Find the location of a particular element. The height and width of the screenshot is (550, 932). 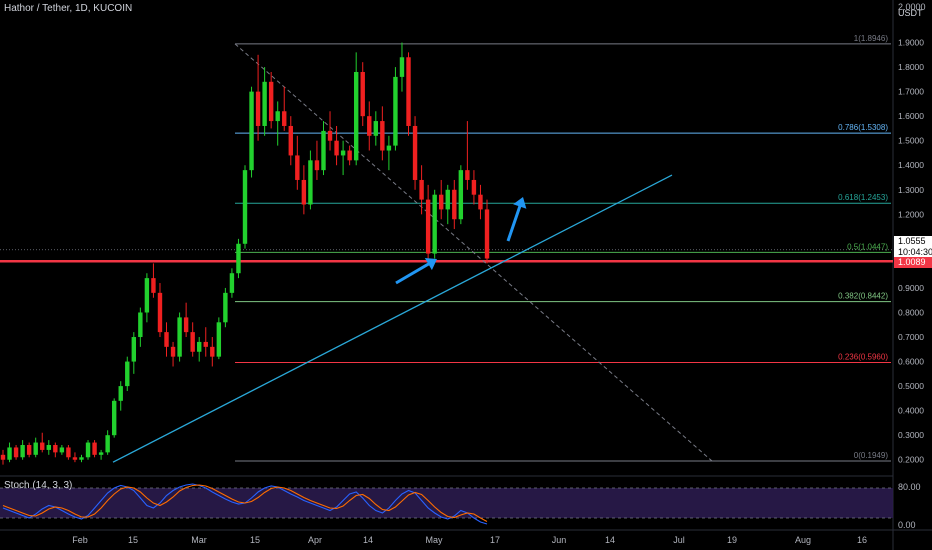

countdown-tag: 10:04:30 is located at coordinates (913, 252).